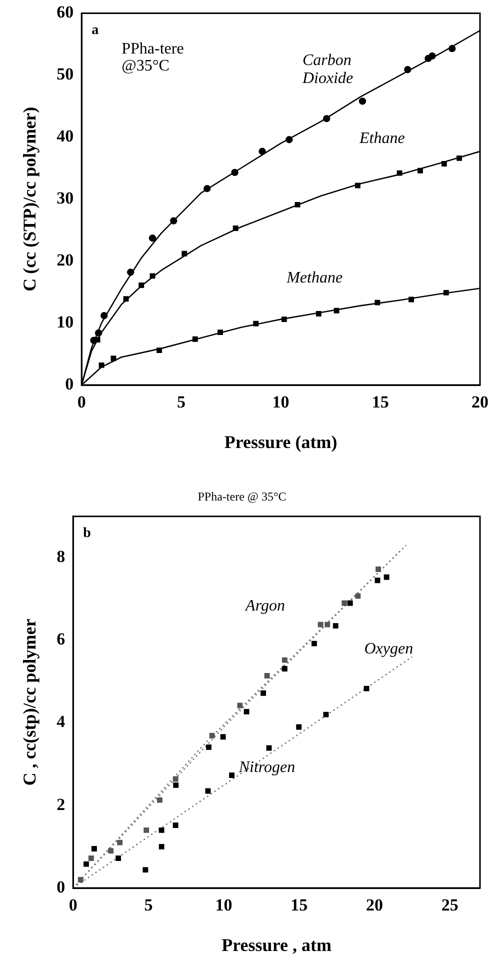 This screenshot has height=963, width=492. Describe the element at coordinates (314, 278) in the screenshot. I see `series-label: Methane` at that location.